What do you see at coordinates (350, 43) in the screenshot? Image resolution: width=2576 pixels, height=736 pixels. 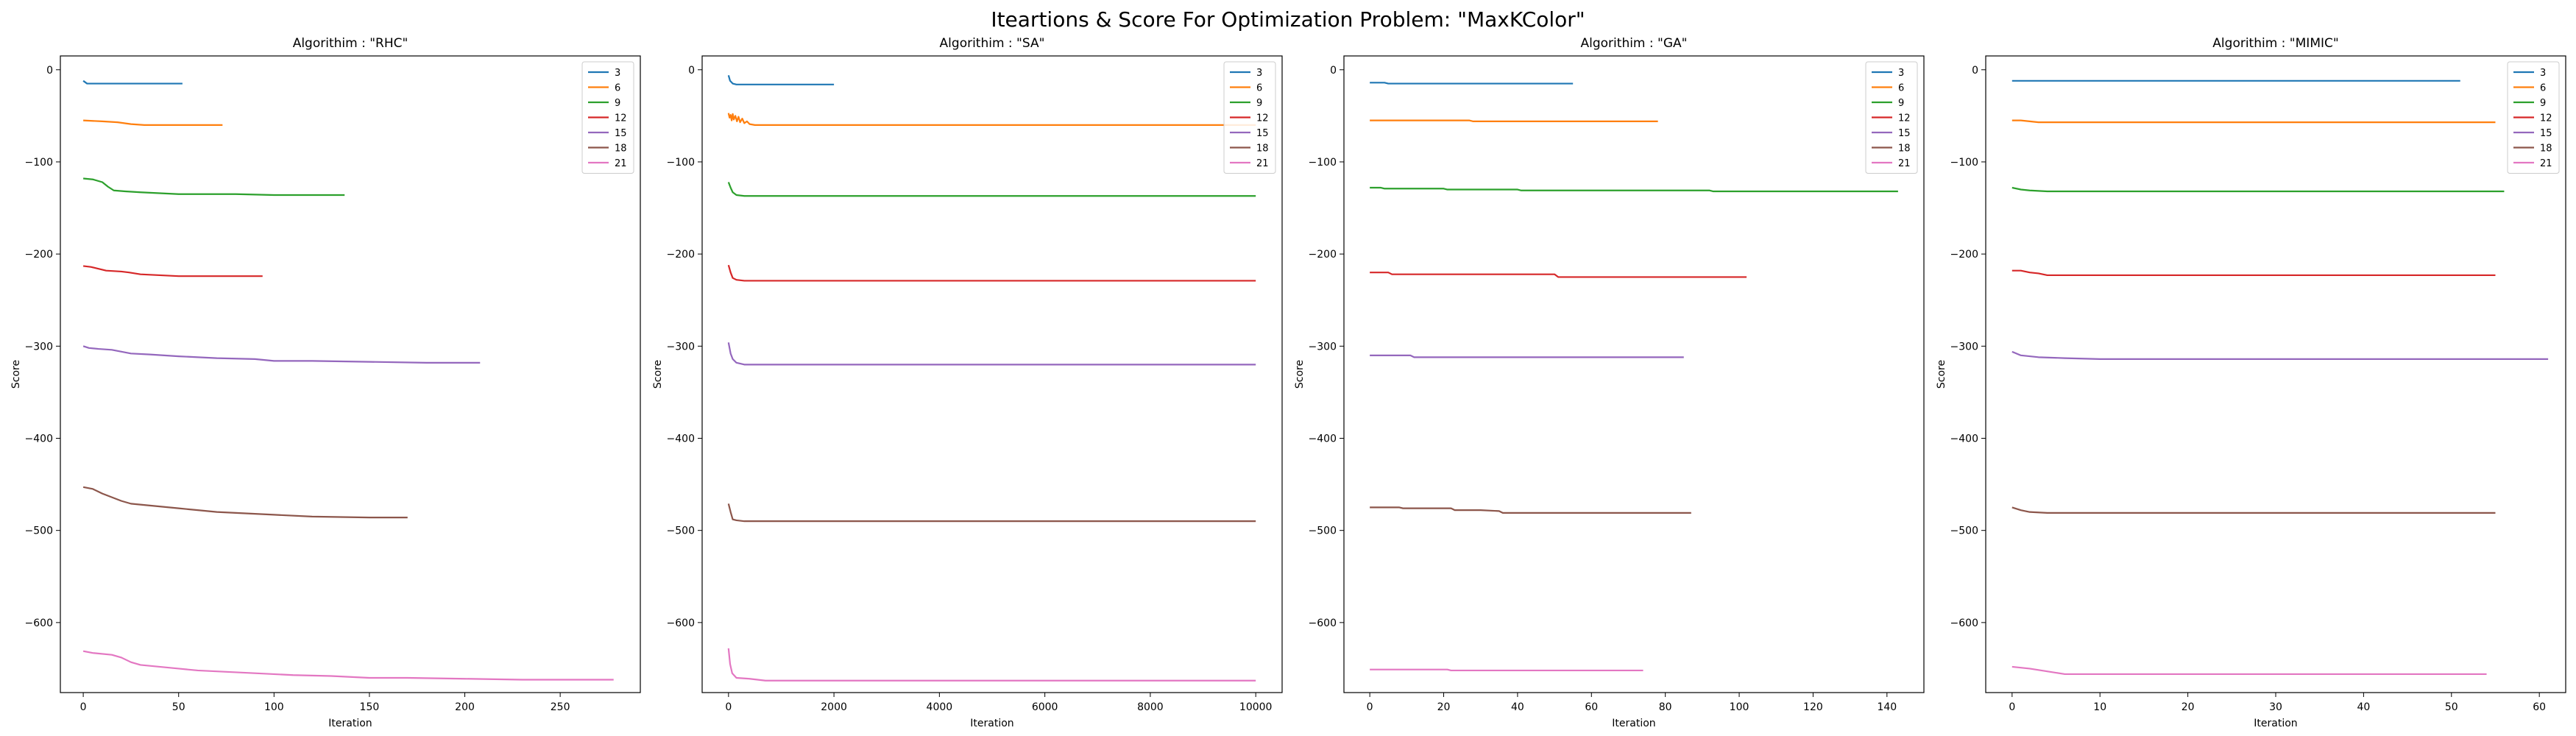 I see `chart-title: Algorithim : "RHC"` at bounding box center [350, 43].